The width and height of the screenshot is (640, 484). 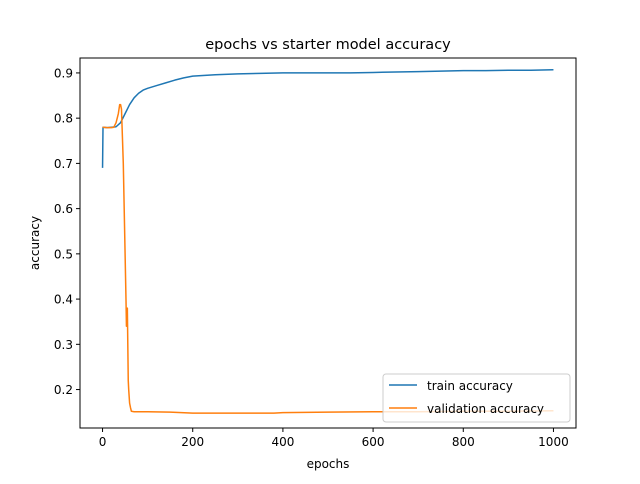 I want to click on y-tick-label: 0.9, so click(x=63, y=73).